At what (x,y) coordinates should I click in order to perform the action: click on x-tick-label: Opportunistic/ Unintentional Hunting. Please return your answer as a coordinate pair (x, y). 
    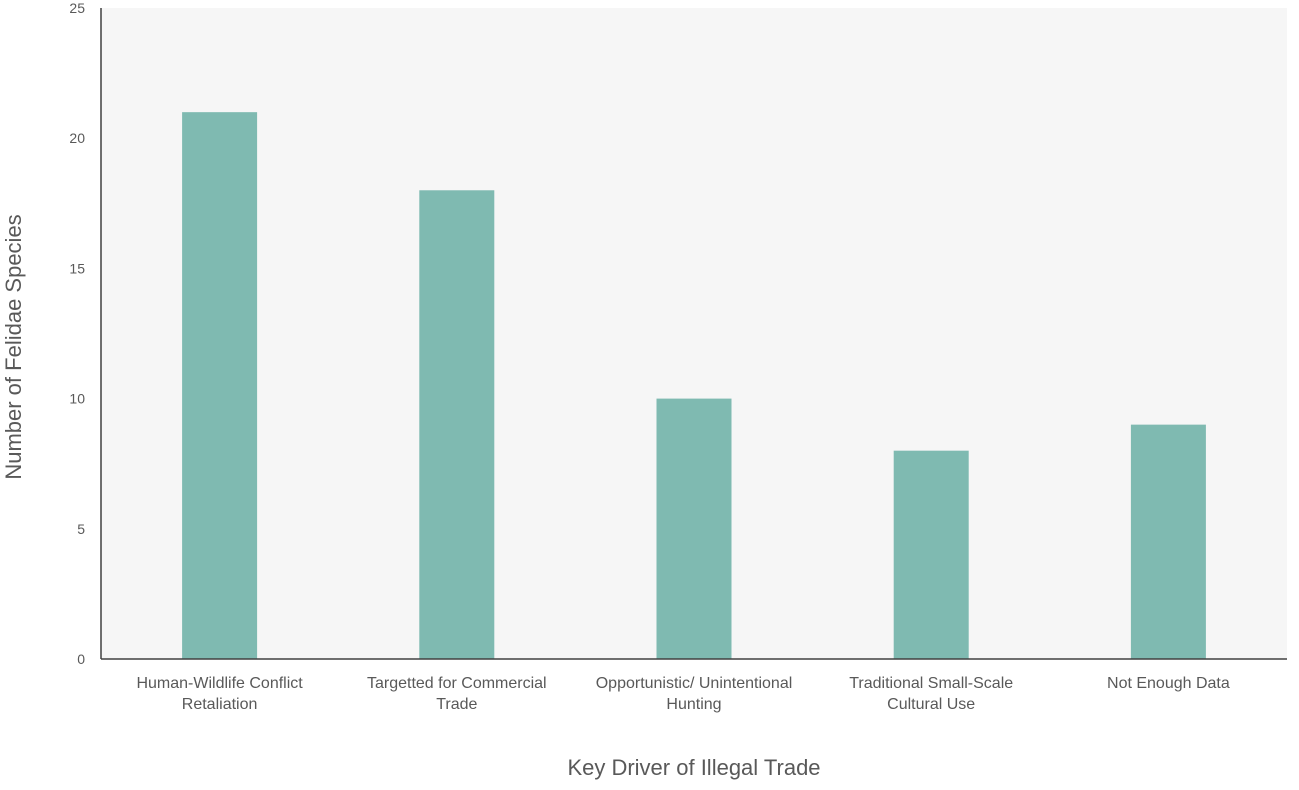
    Looking at the image, I should click on (694, 694).